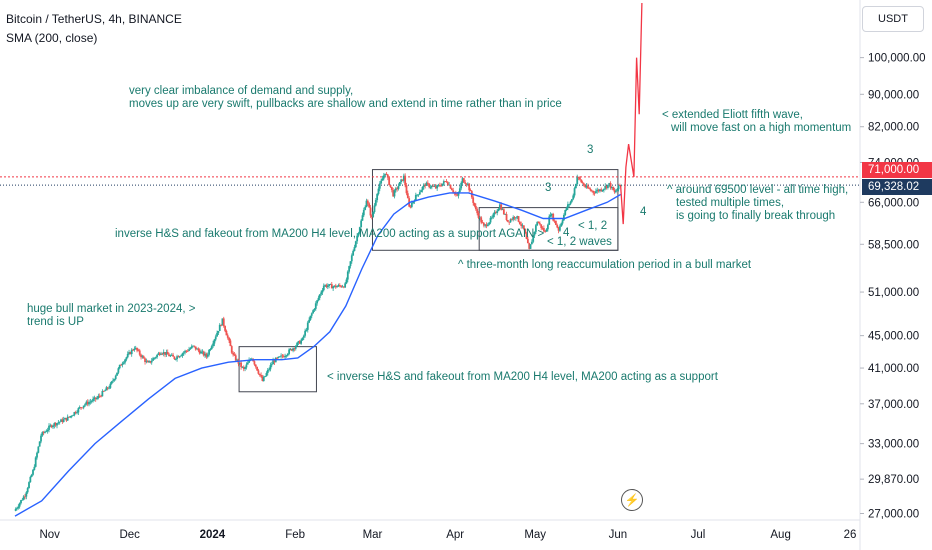 This screenshot has width=932, height=550. Describe the element at coordinates (893, 19) in the screenshot. I see `currency-button: USDT` at that location.